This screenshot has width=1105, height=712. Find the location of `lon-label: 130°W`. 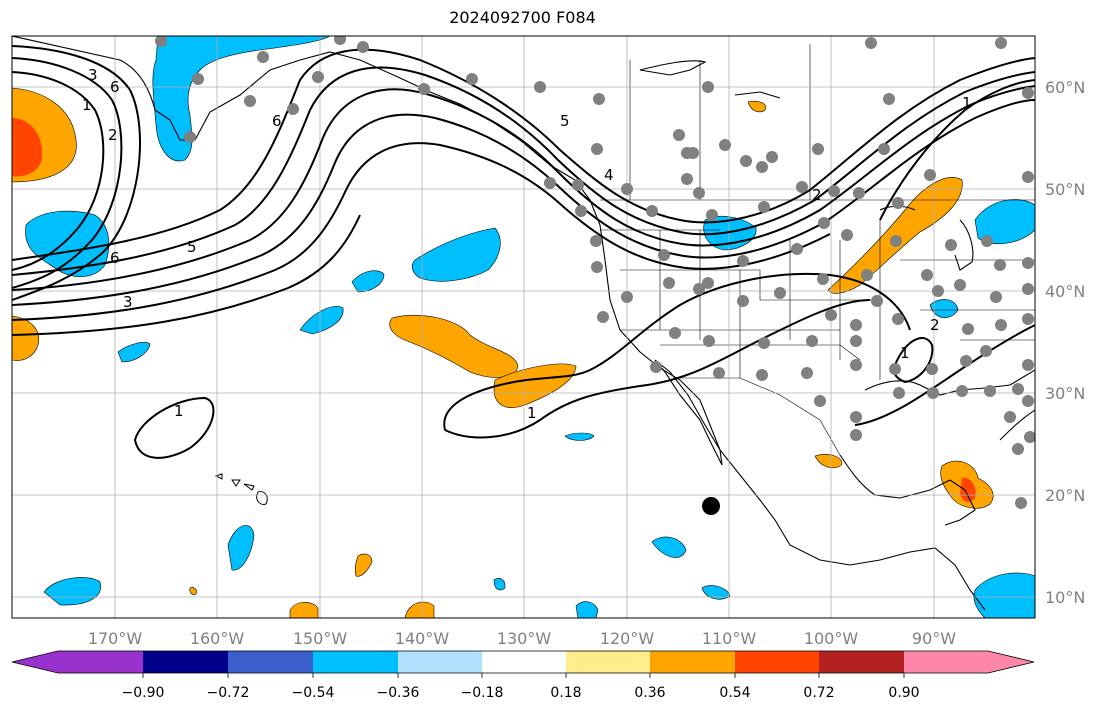

lon-label: 130°W is located at coordinates (524, 638).